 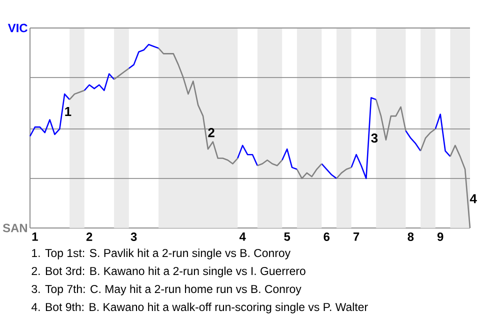 What do you see at coordinates (18, 28) in the screenshot?
I see `text: VIC` at bounding box center [18, 28].